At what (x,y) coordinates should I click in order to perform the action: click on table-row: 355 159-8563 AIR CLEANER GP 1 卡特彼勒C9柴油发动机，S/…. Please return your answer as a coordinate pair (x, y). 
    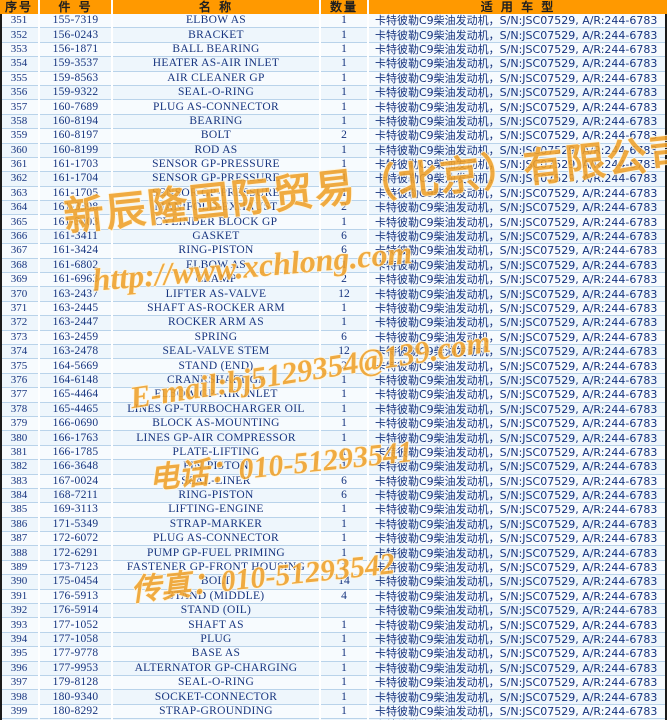
    Looking at the image, I should click on (333, 78).